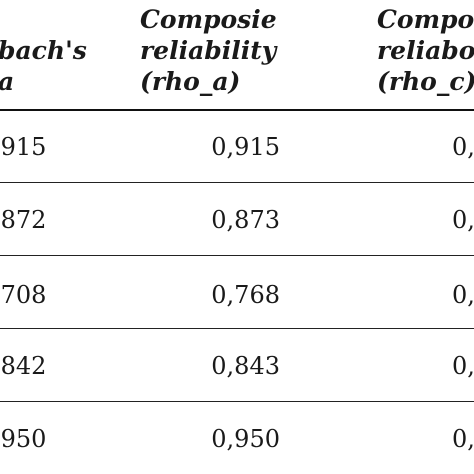  What do you see at coordinates (23, 439) in the screenshot?
I see `cell-cronbach-alpha: ,950` at bounding box center [23, 439].